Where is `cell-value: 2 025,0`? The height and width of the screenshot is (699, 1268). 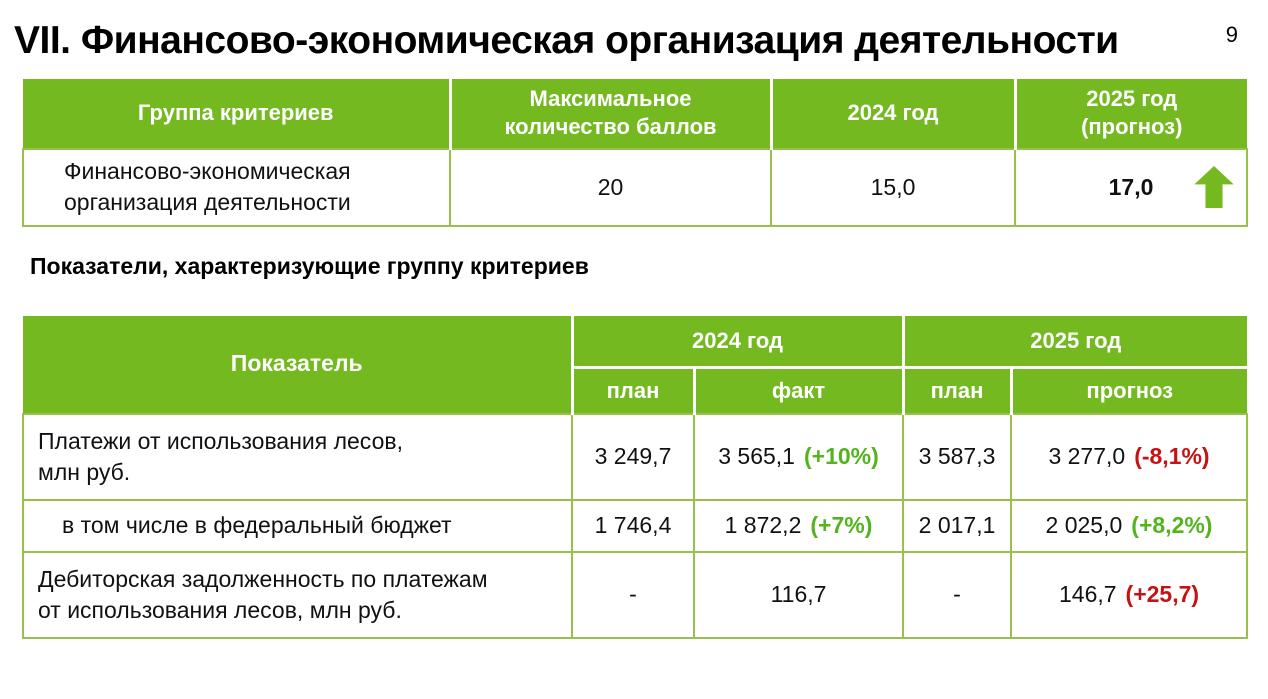 cell-value: 2 025,0 is located at coordinates (1084, 525).